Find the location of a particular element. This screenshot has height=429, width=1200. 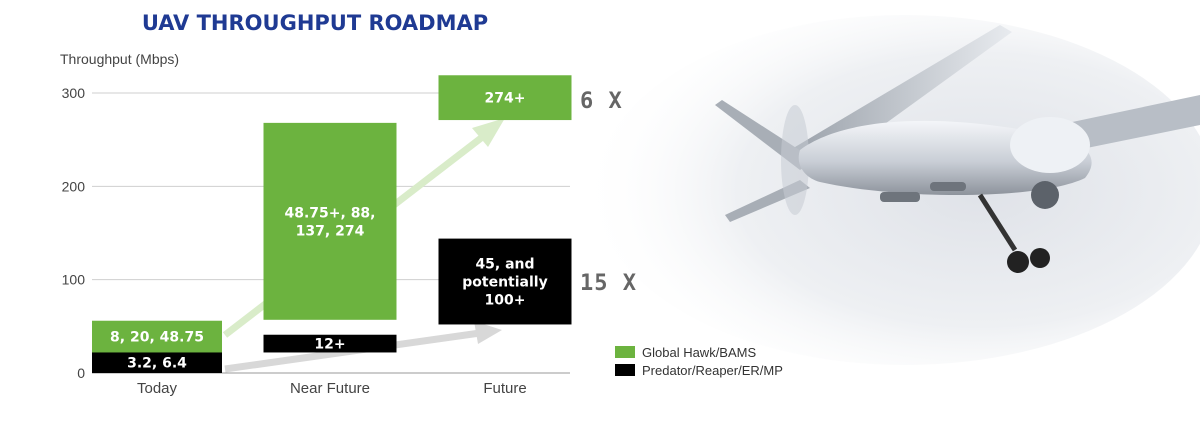

x-axis-categories: Today Near Future Future is located at coordinates (332, 388).